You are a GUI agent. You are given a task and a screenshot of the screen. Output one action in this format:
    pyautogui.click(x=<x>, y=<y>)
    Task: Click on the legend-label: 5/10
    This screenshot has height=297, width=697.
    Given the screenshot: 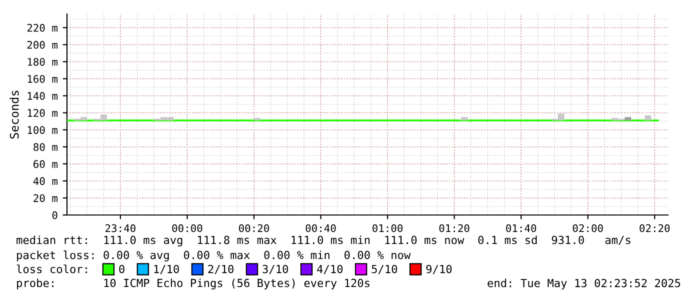 What is the action you would take?
    pyautogui.click(x=385, y=269)
    